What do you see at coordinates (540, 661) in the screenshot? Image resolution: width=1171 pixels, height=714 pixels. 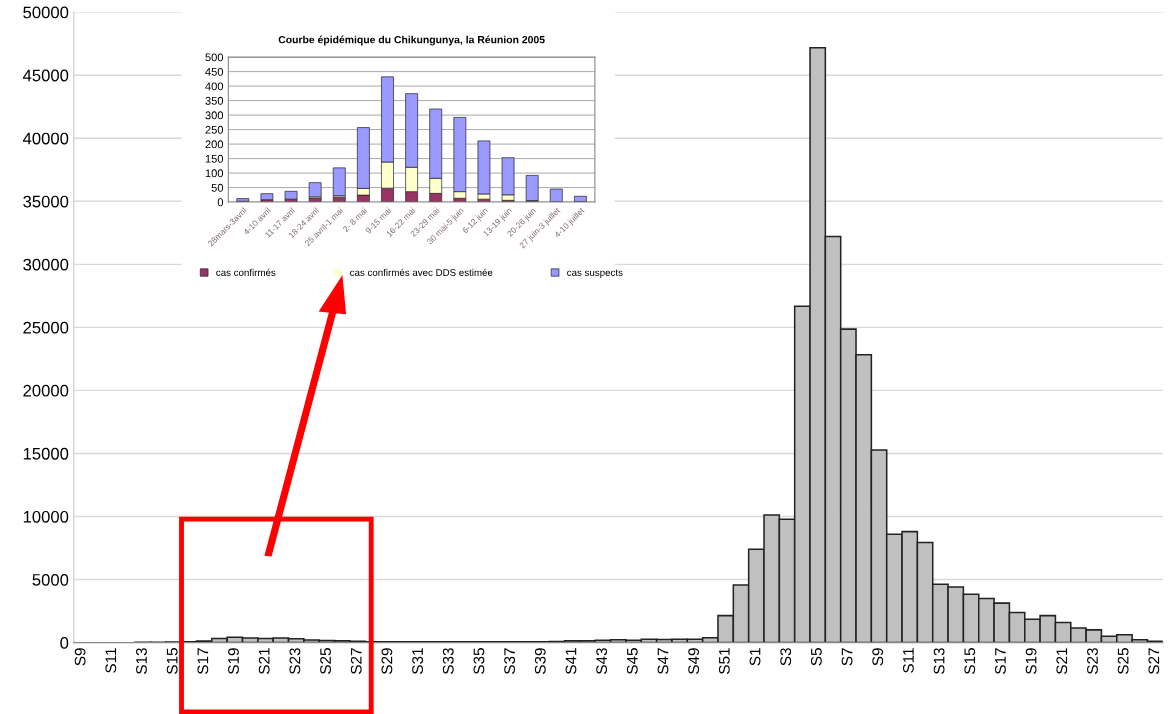 I see `x-tick-label: S39` at bounding box center [540, 661].